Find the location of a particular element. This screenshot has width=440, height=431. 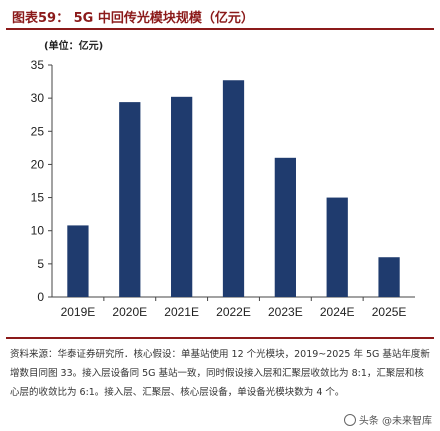

x-tick-label: 2021E is located at coordinates (181, 312).